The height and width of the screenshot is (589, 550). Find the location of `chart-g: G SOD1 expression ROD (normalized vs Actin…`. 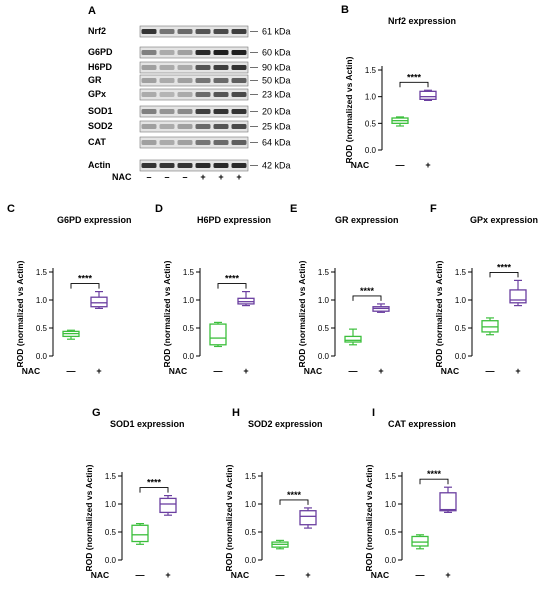

chart-g: G SOD1 expression ROD (normalized vs Actin… is located at coordinates (134, 493).